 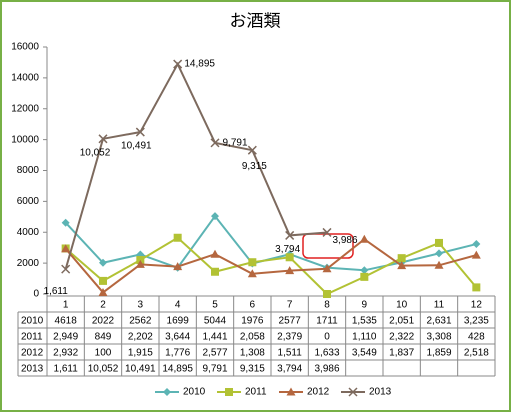 What do you see at coordinates (215, 321) in the screenshot?
I see `table-cell: 5044` at bounding box center [215, 321].